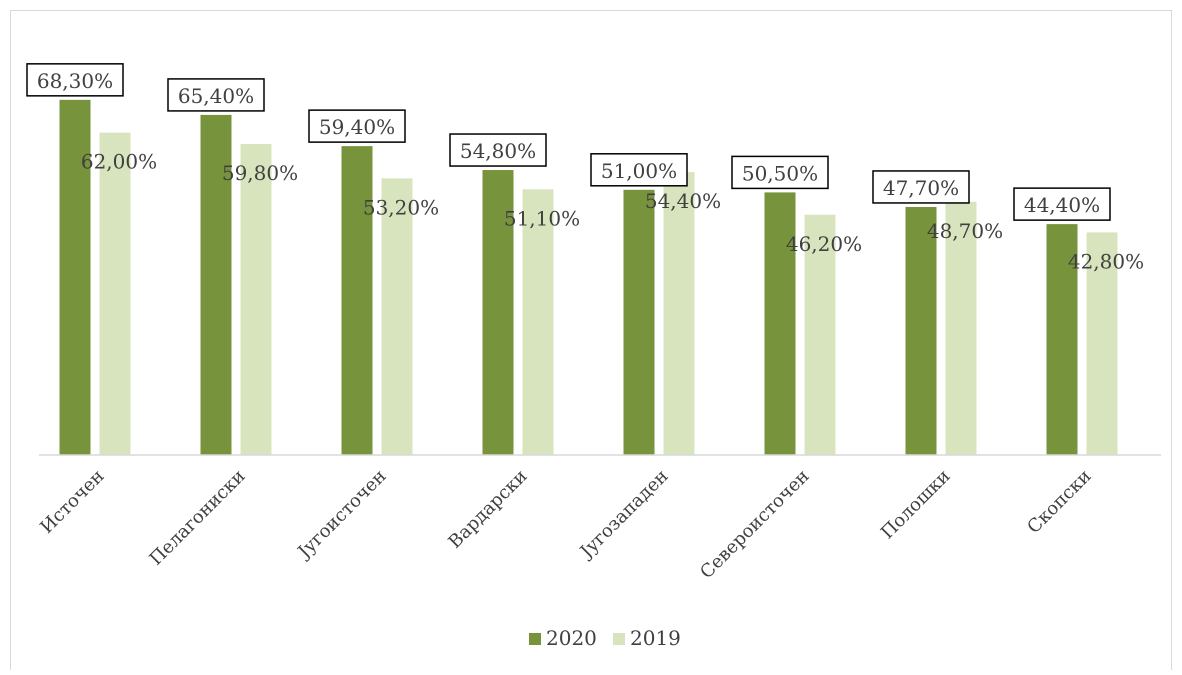 The width and height of the screenshot is (1182, 675). Describe the element at coordinates (624, 515) in the screenshot. I see `category-label-4: Југозападен` at that location.